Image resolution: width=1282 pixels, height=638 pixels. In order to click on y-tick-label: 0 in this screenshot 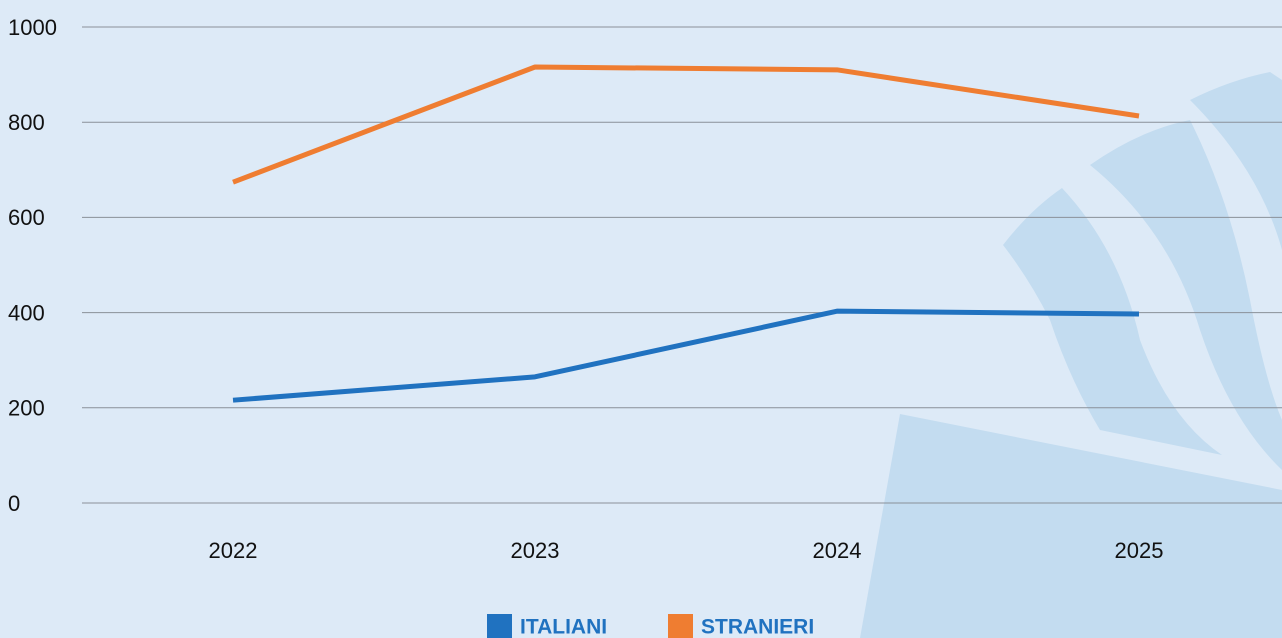, I will do `click(14, 503)`.